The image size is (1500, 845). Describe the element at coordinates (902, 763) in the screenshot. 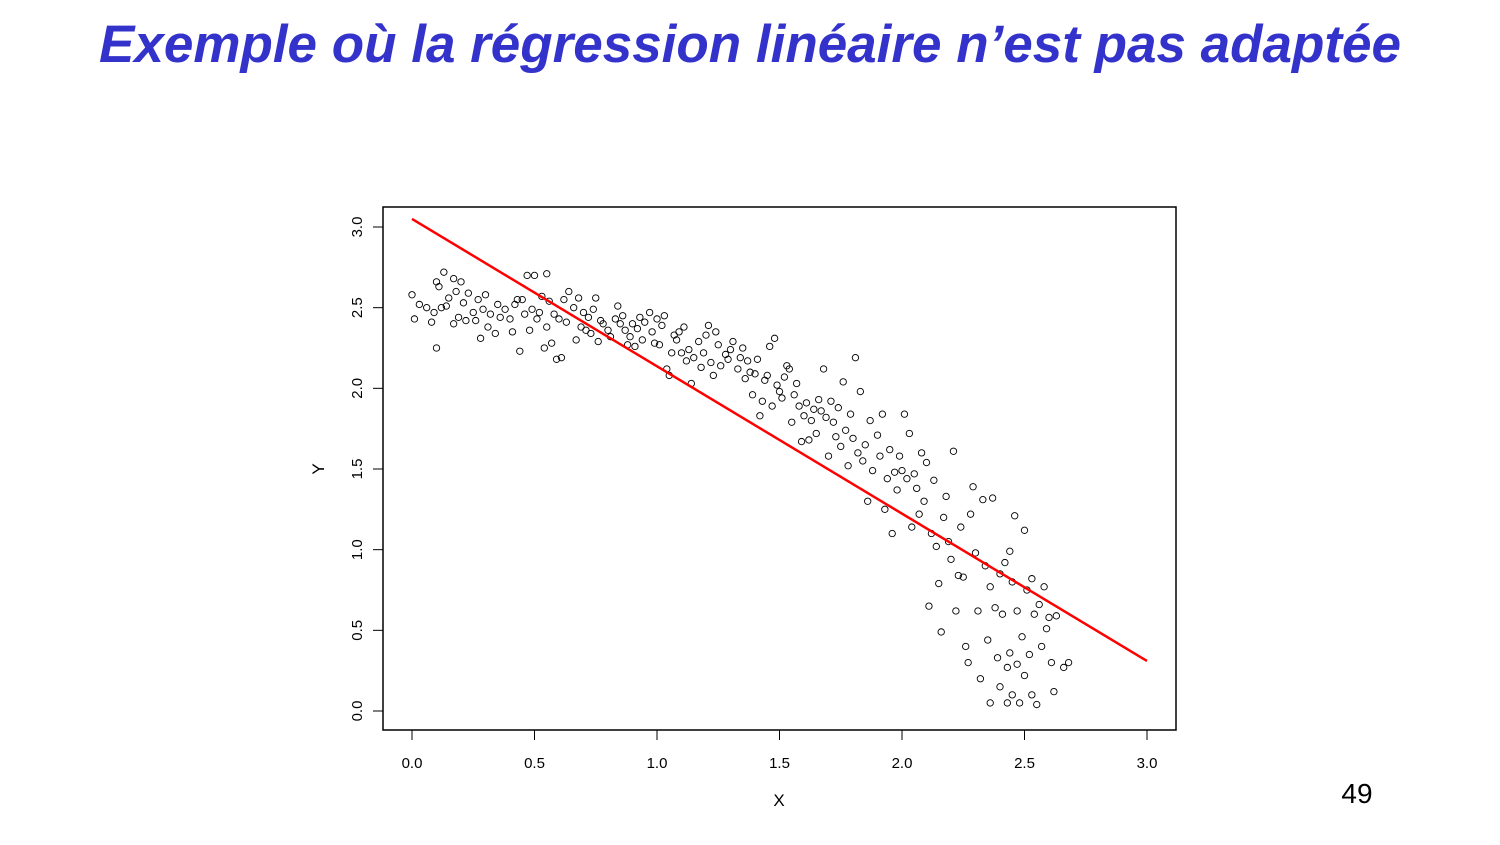

I see `x-tick-label: 2.0` at that location.